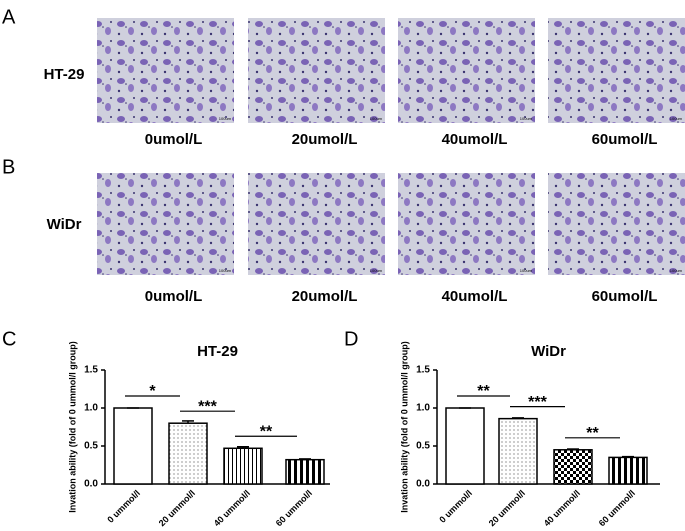 The height and width of the screenshot is (531, 685). What do you see at coordinates (9, 17) in the screenshot?
I see `panel-letter: A` at bounding box center [9, 17].